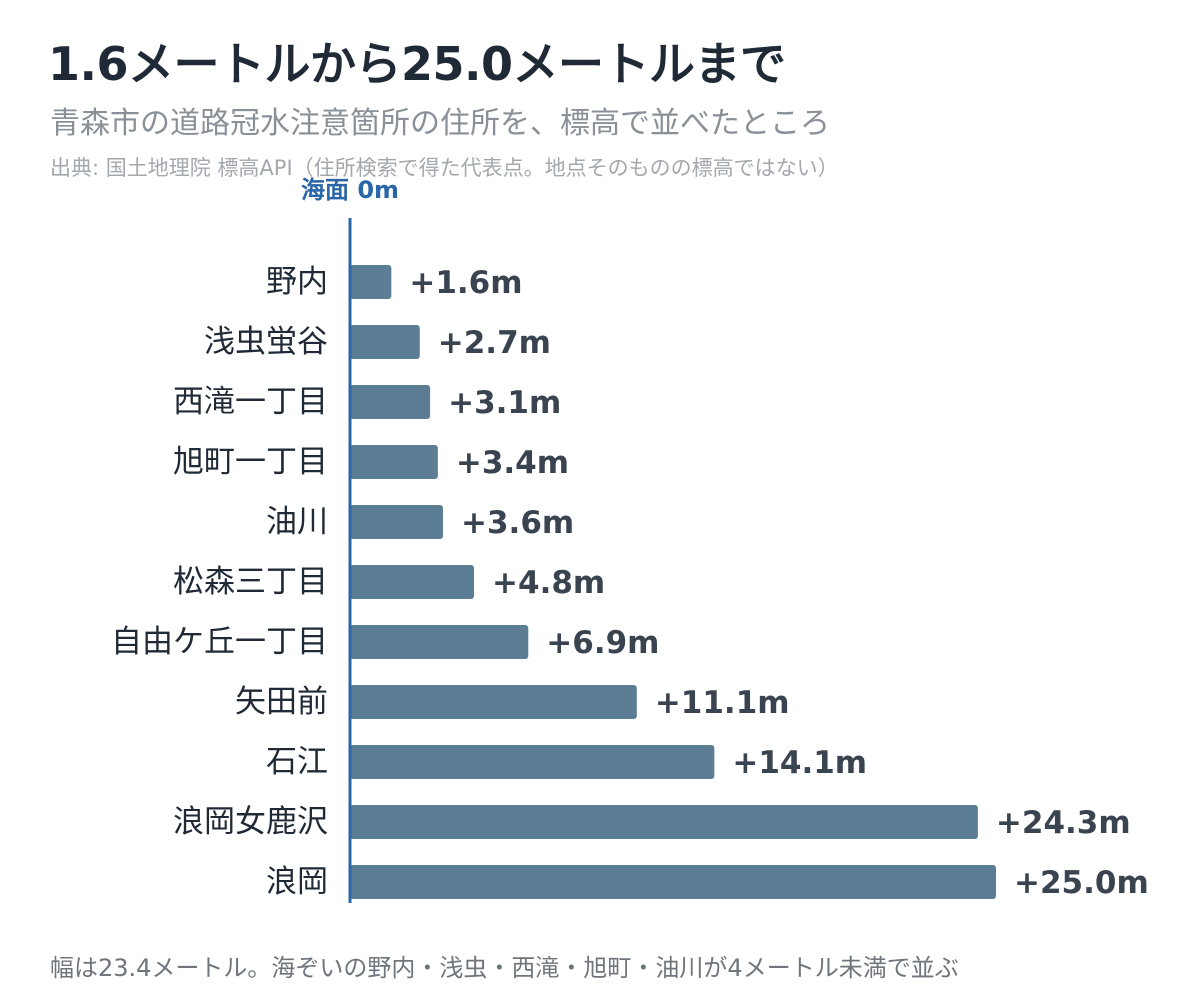  What do you see at coordinates (1081, 883) in the screenshot?
I see `value-label: +25.0m` at bounding box center [1081, 883].